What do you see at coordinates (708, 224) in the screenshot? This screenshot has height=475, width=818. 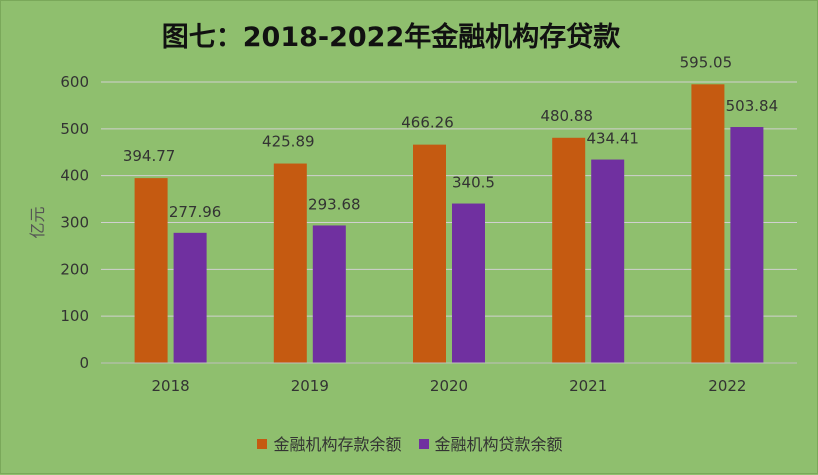 I see `bar-deposits-2022` at bounding box center [708, 224].